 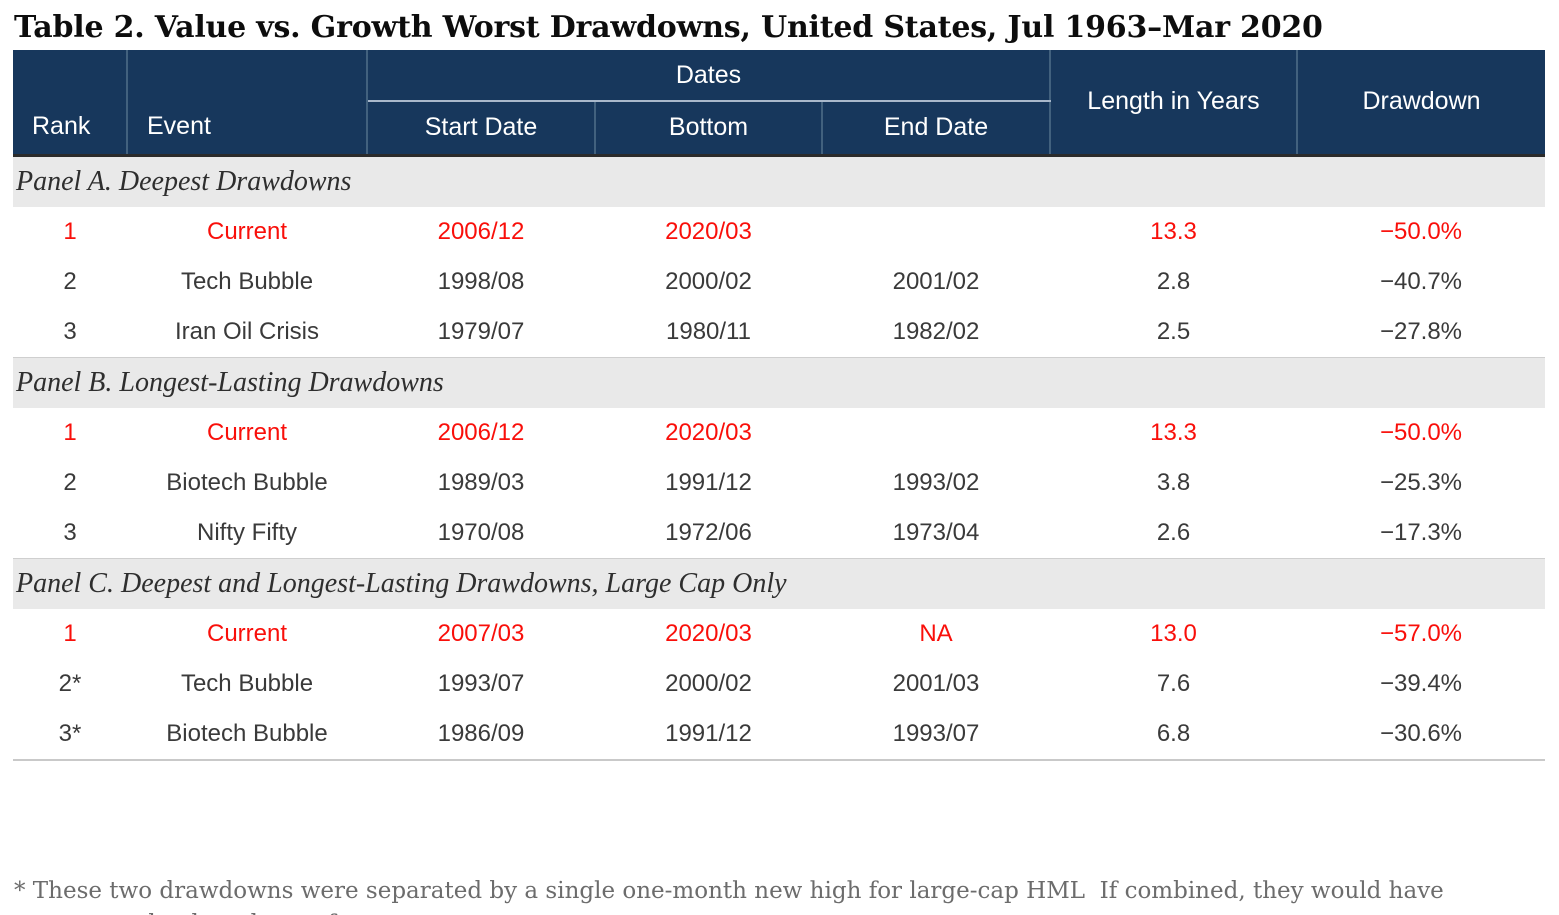 I want to click on panel-b-band: Panel B. Longest-Lasting Drawdowns, so click(x=779, y=382).